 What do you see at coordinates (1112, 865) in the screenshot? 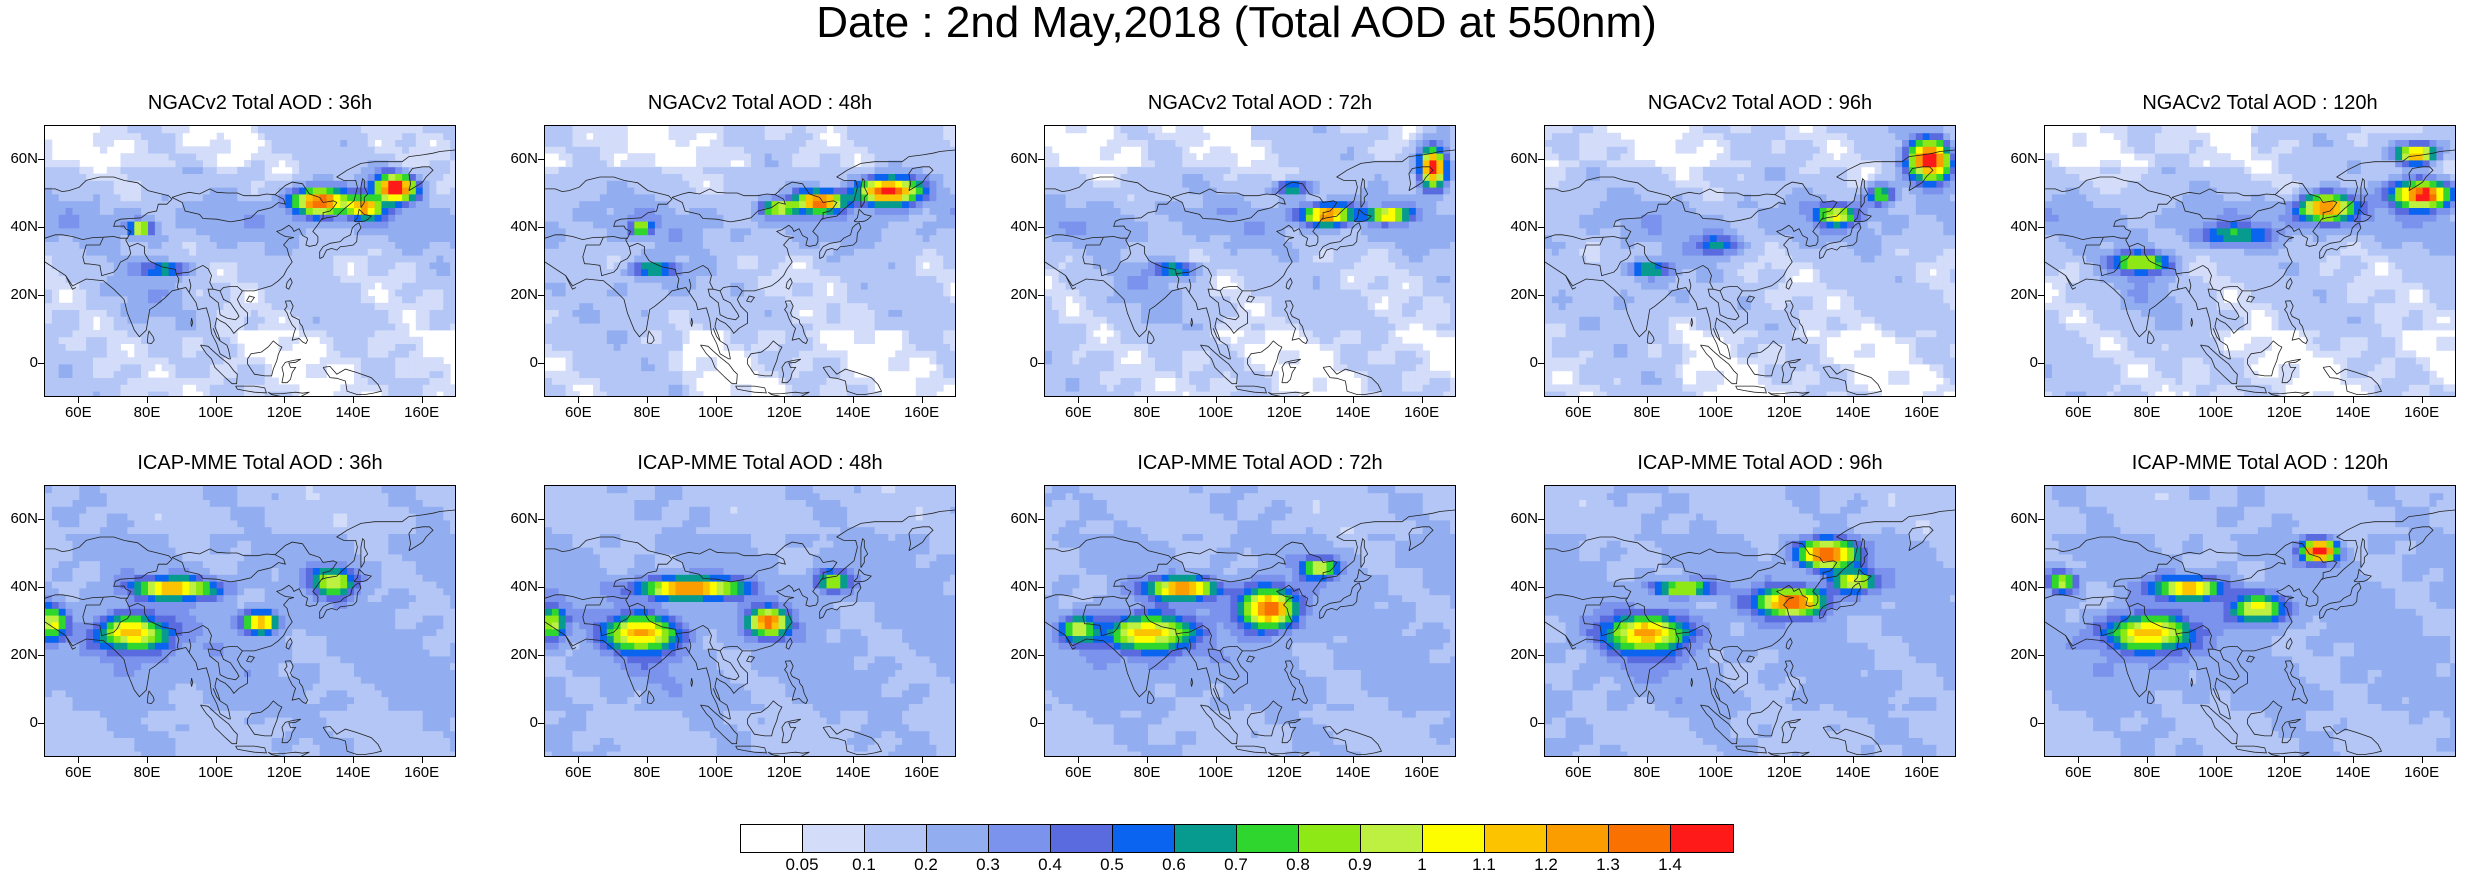
I see `colorbar-label: 0.5` at bounding box center [1112, 865].